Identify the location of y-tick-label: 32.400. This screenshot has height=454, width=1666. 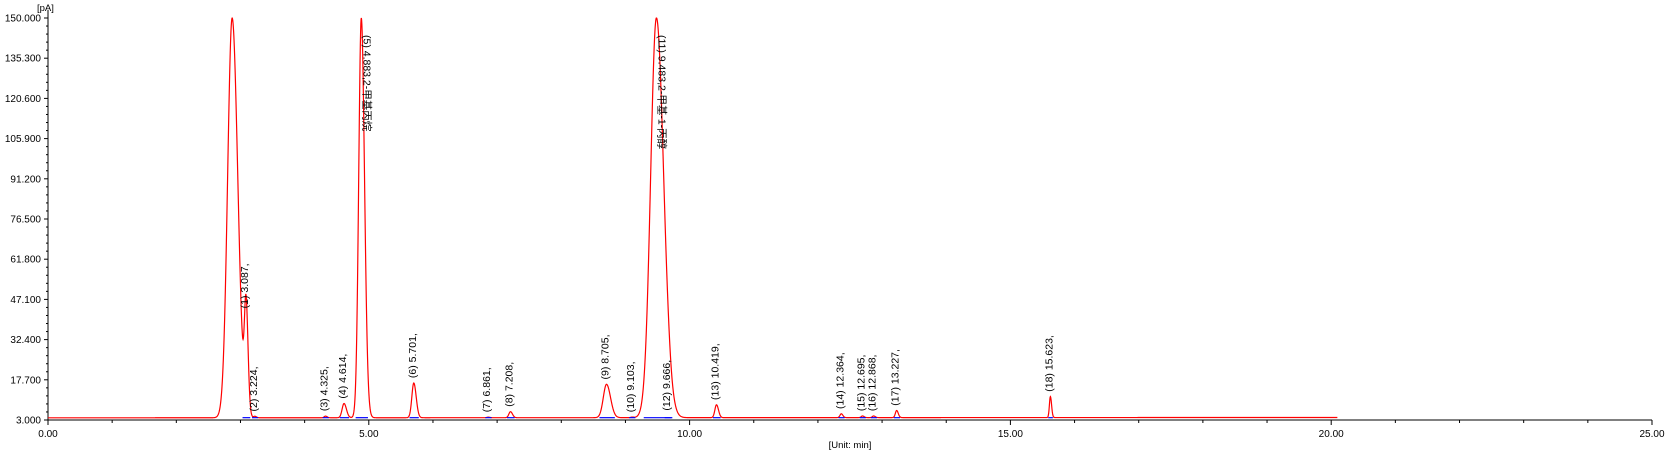
(25, 340).